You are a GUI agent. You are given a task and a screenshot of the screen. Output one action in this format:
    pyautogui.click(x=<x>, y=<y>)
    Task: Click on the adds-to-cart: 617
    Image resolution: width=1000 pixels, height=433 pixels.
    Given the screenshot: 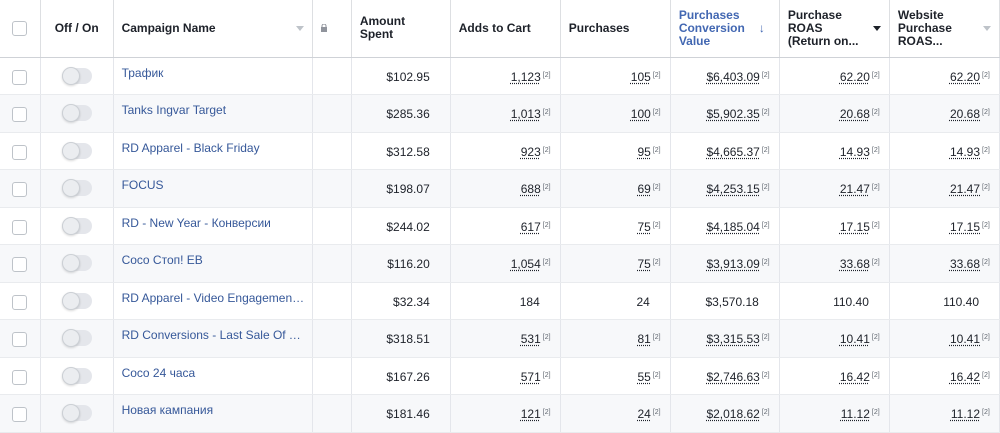 What is the action you would take?
    pyautogui.click(x=530, y=226)
    